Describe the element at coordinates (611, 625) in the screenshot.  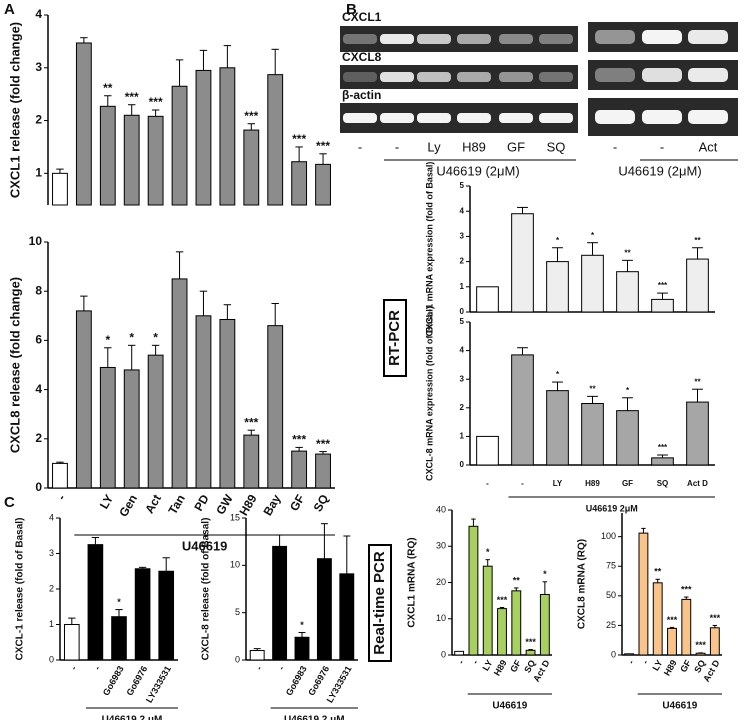
I see `y-tick-label: 25` at that location.